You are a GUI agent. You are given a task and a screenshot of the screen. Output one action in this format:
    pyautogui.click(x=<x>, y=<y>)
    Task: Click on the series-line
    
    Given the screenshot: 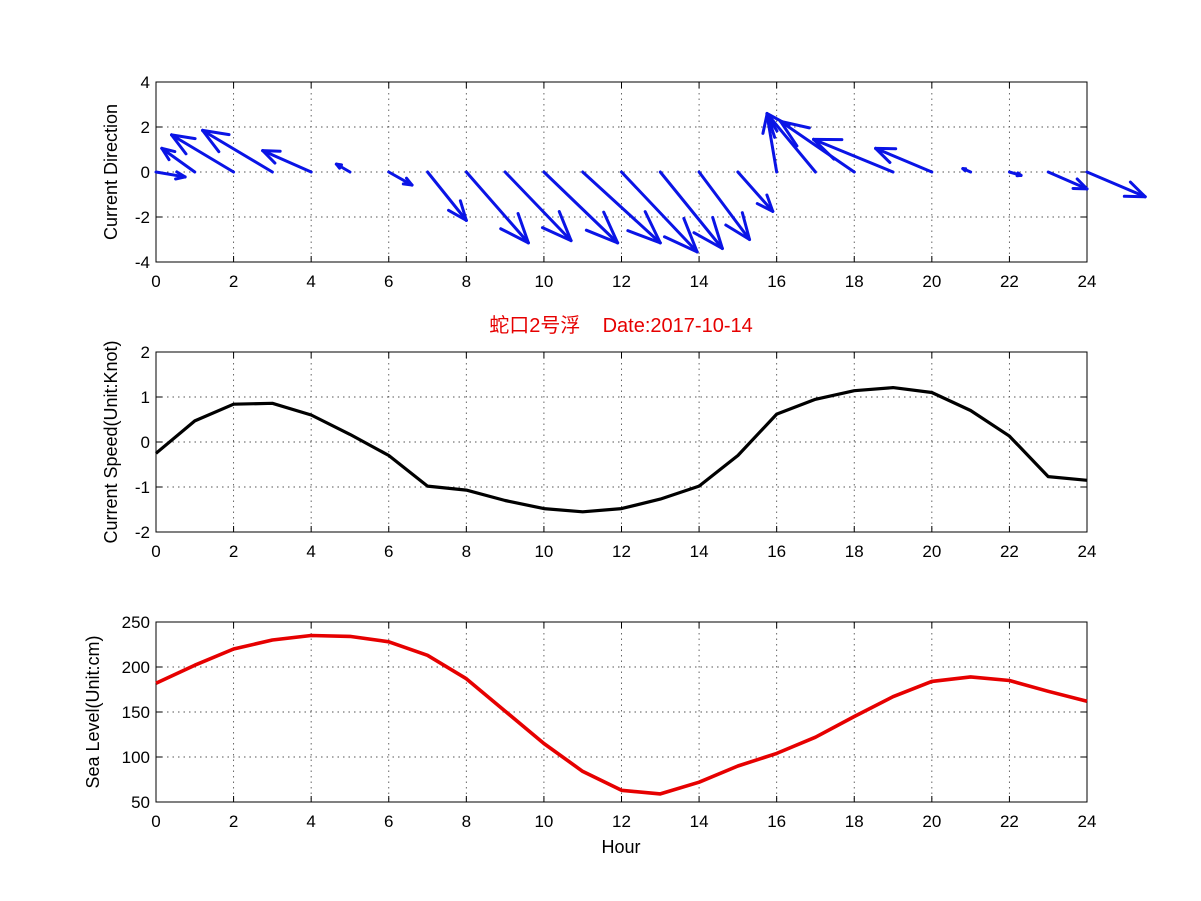 What is the action you would take?
    pyautogui.click(x=621, y=450)
    